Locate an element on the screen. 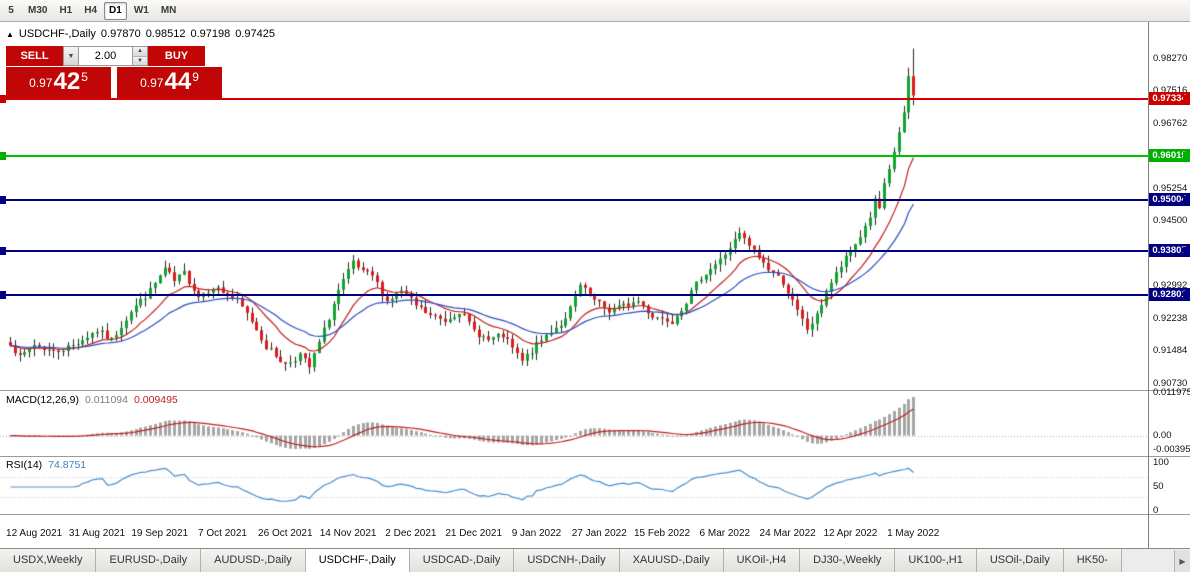 The image size is (1190, 572). price-line-badge: 0.96019 is located at coordinates (1169, 156).